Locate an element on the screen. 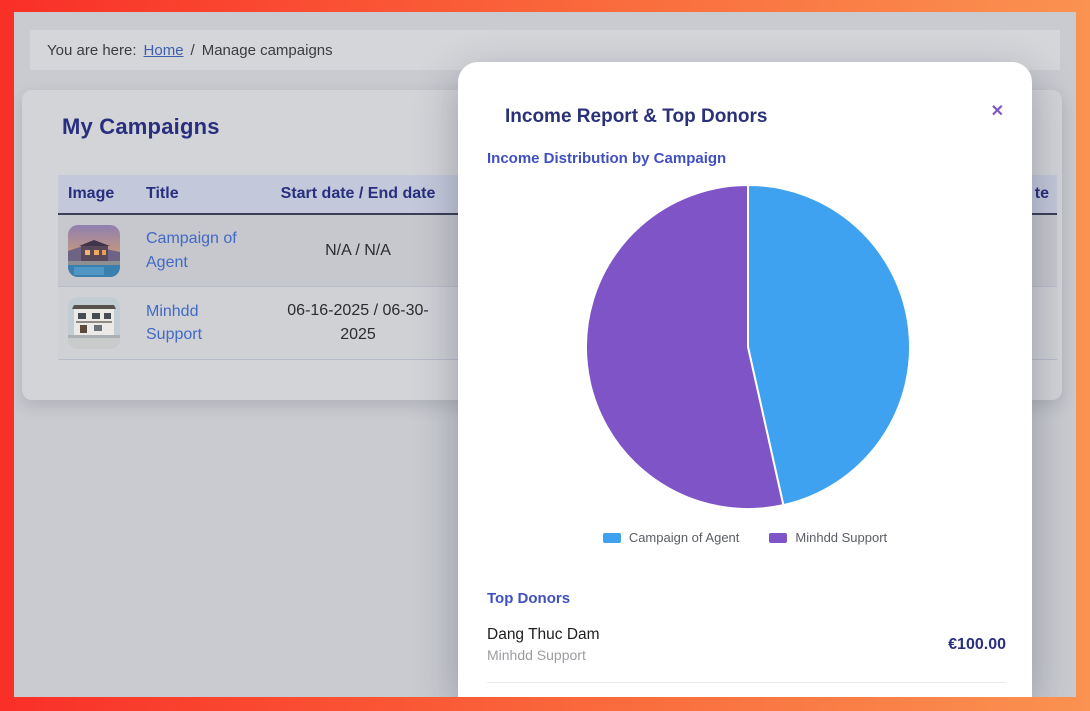  header-partial: te is located at coordinates (1041, 193).